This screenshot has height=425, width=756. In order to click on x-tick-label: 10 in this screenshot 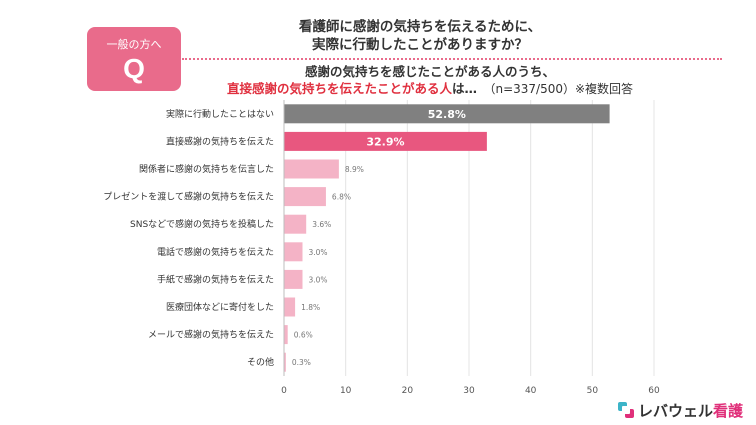, I will do `click(346, 391)`.